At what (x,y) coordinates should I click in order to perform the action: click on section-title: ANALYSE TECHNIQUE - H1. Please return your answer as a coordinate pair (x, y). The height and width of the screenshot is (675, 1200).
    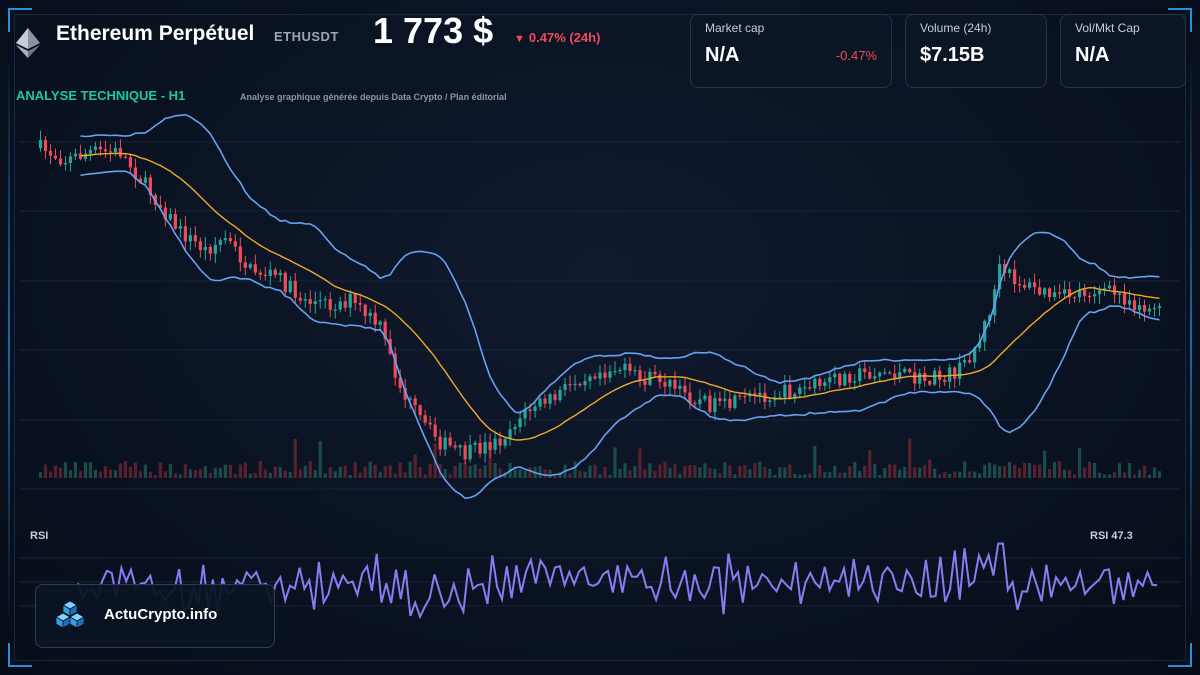
    Looking at the image, I should click on (101, 95).